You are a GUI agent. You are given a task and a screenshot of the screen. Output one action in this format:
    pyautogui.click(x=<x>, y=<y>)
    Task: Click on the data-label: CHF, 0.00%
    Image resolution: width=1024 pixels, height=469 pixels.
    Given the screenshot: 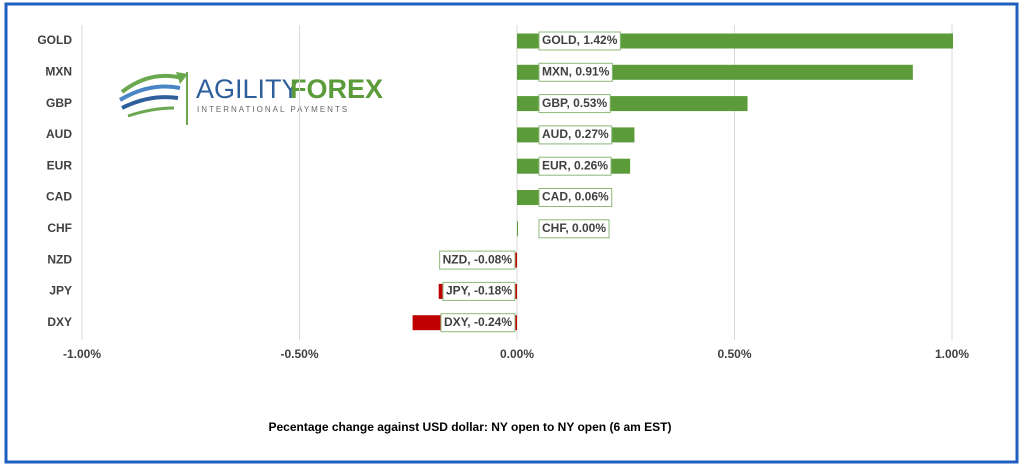 What is the action you would take?
    pyautogui.click(x=574, y=228)
    